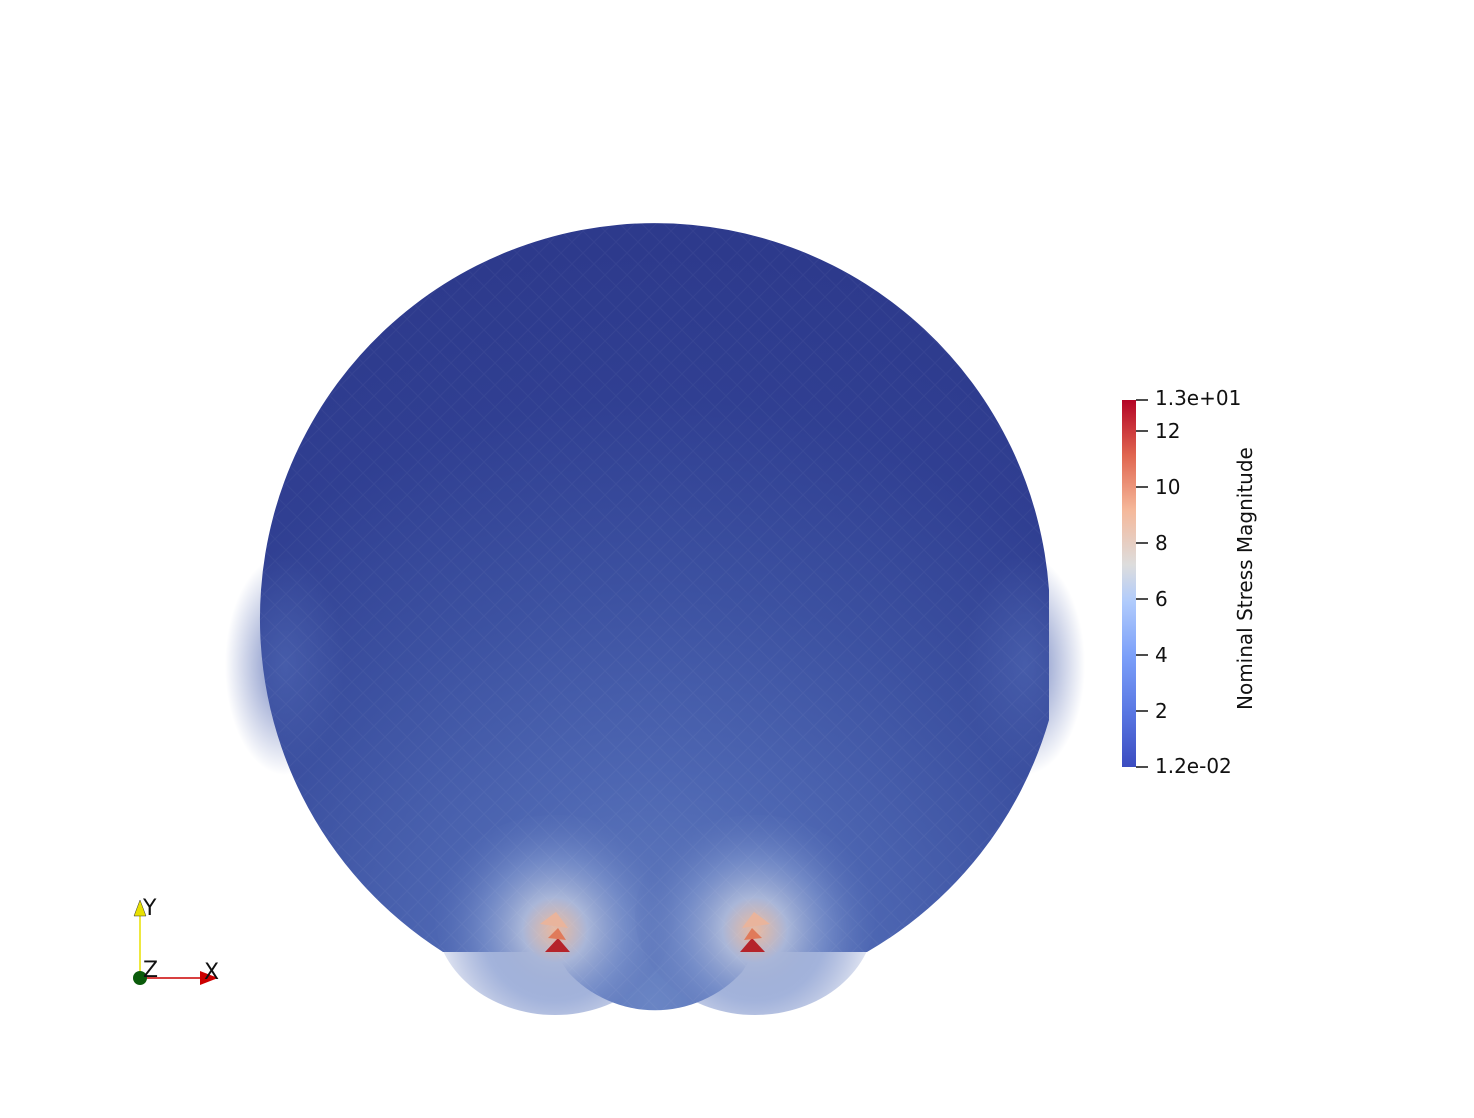 This screenshot has height=1118, width=1474. I want to click on x-axis-label: X, so click(212, 972).